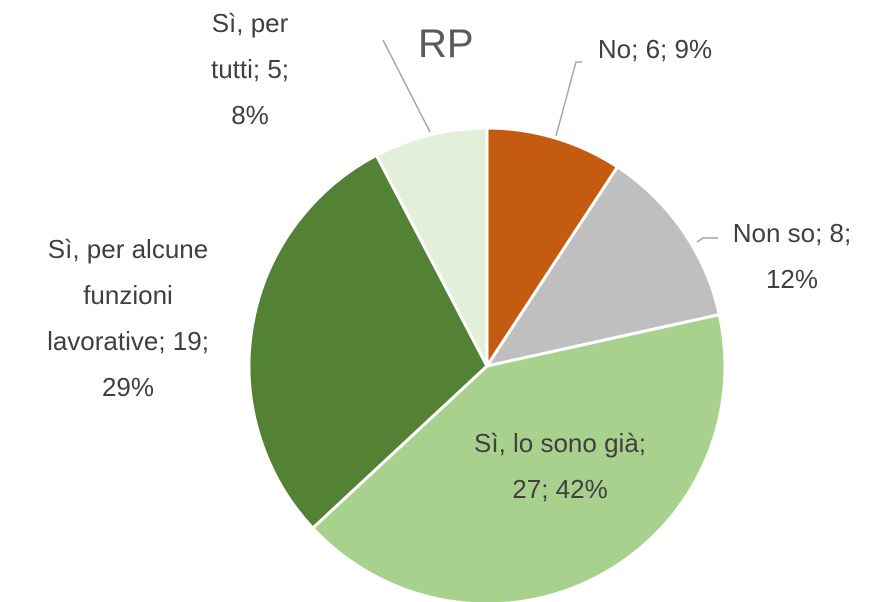 The image size is (887, 602). What do you see at coordinates (655, 49) in the screenshot?
I see `data-label: No; 6; 9%` at bounding box center [655, 49].